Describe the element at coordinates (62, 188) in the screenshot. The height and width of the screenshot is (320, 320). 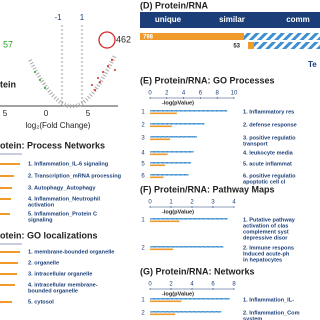
I see `list-item: 3. Autophagy_Autophagy` at that location.